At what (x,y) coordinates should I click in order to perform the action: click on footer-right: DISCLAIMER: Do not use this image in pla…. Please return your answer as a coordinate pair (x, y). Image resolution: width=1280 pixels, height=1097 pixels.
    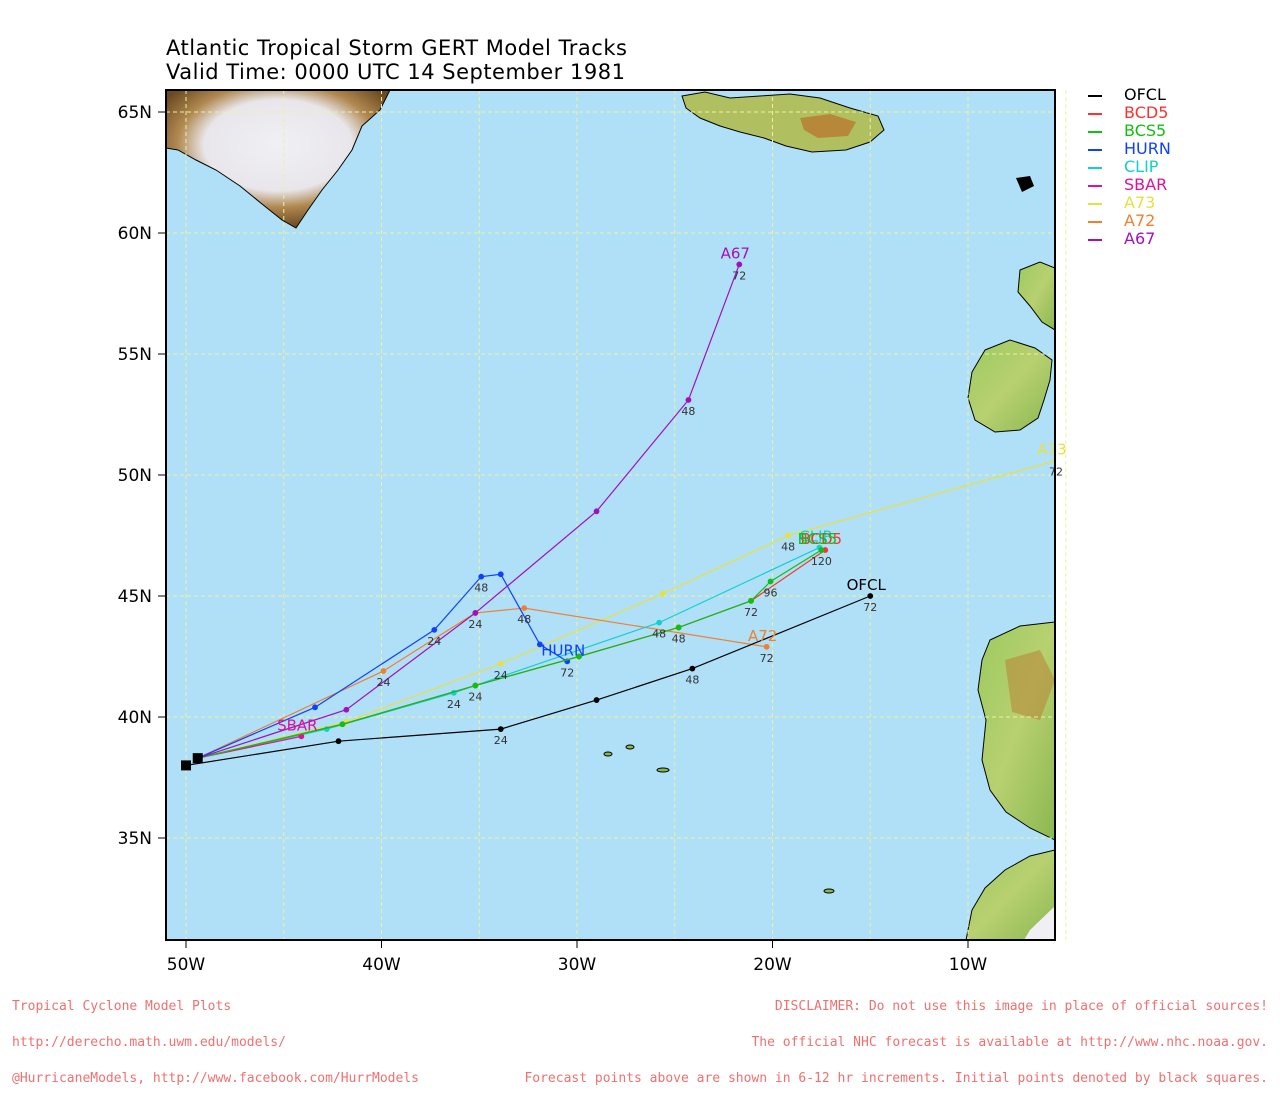
    Looking at the image, I should click on (896, 1037).